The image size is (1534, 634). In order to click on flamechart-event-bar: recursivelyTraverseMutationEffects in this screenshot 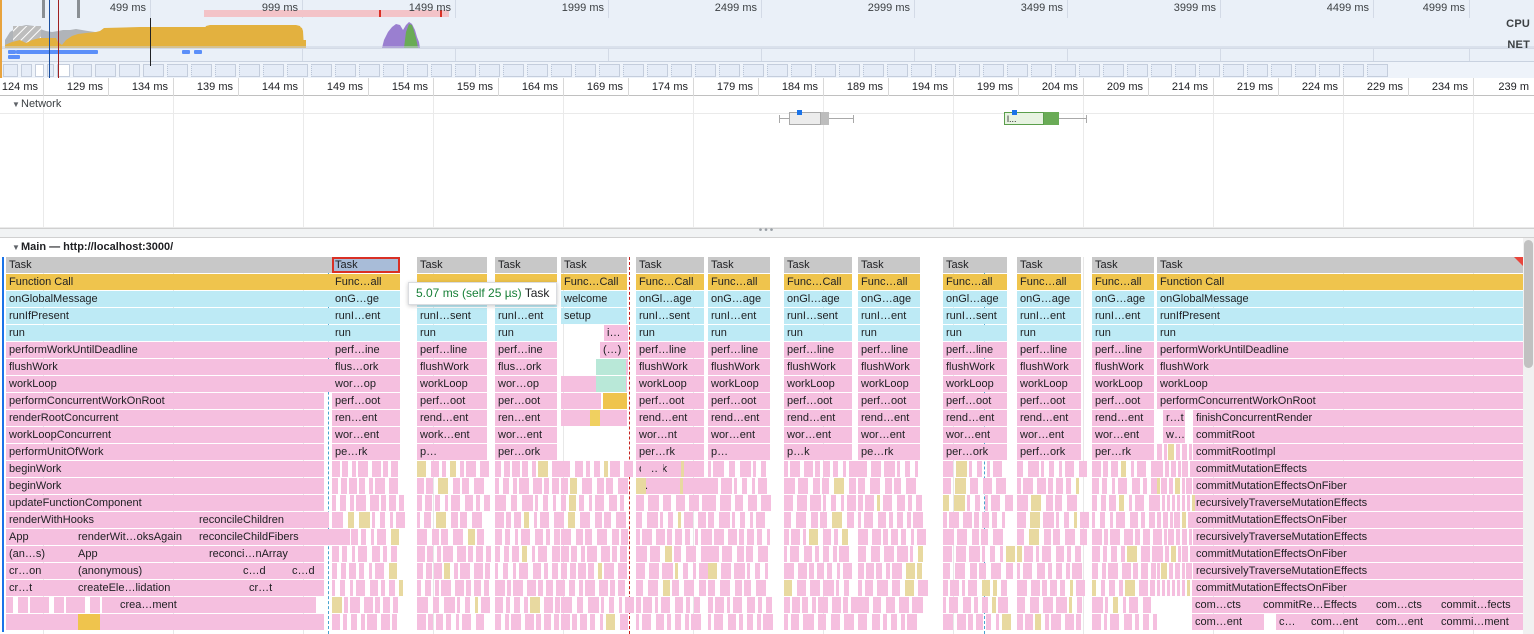, I will do `click(1358, 537)`.